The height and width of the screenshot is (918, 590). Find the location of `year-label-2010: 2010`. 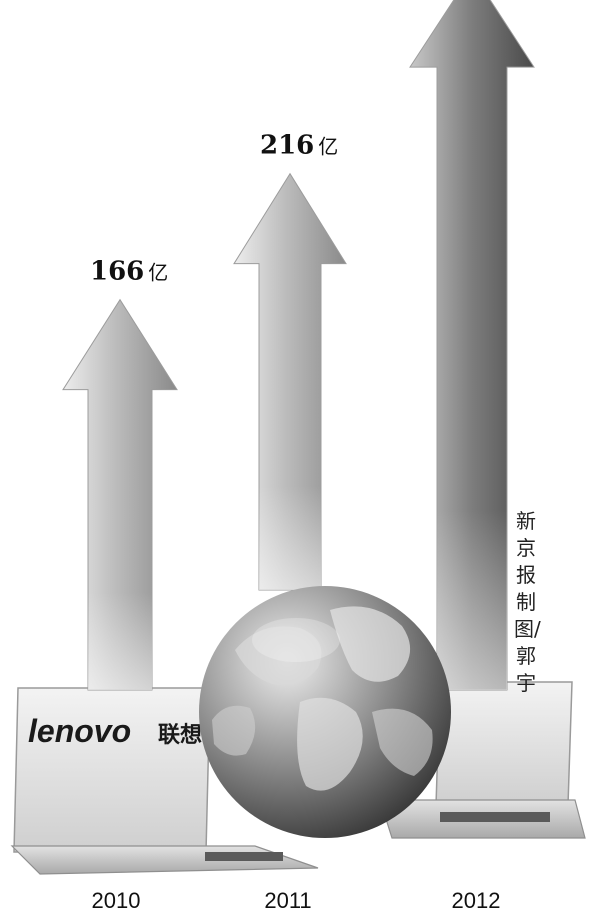

year-label-2010: 2010 is located at coordinates (116, 900).